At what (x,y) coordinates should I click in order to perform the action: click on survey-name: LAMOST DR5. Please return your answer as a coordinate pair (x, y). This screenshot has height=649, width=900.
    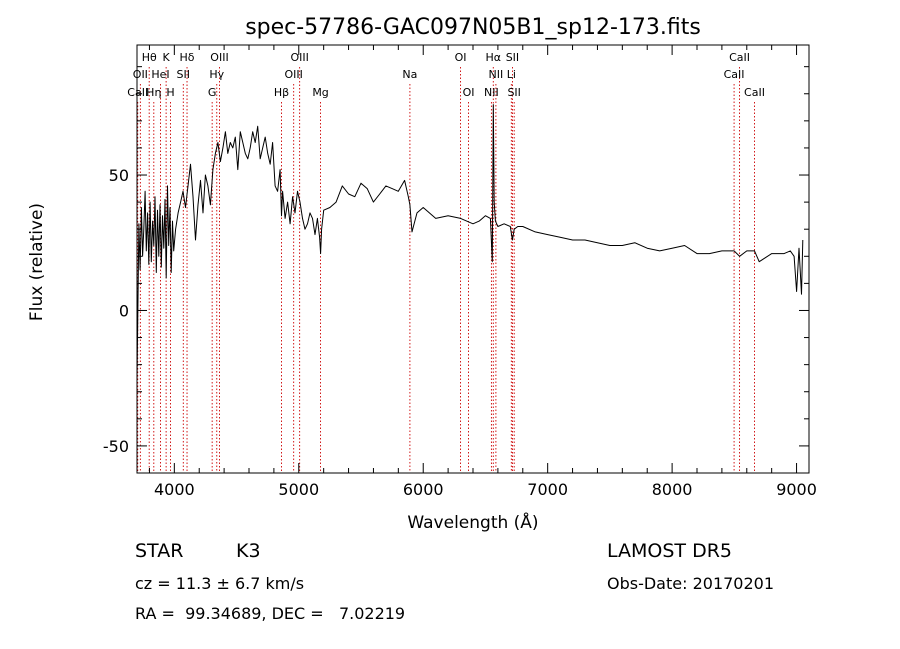
    Looking at the image, I should click on (669, 551).